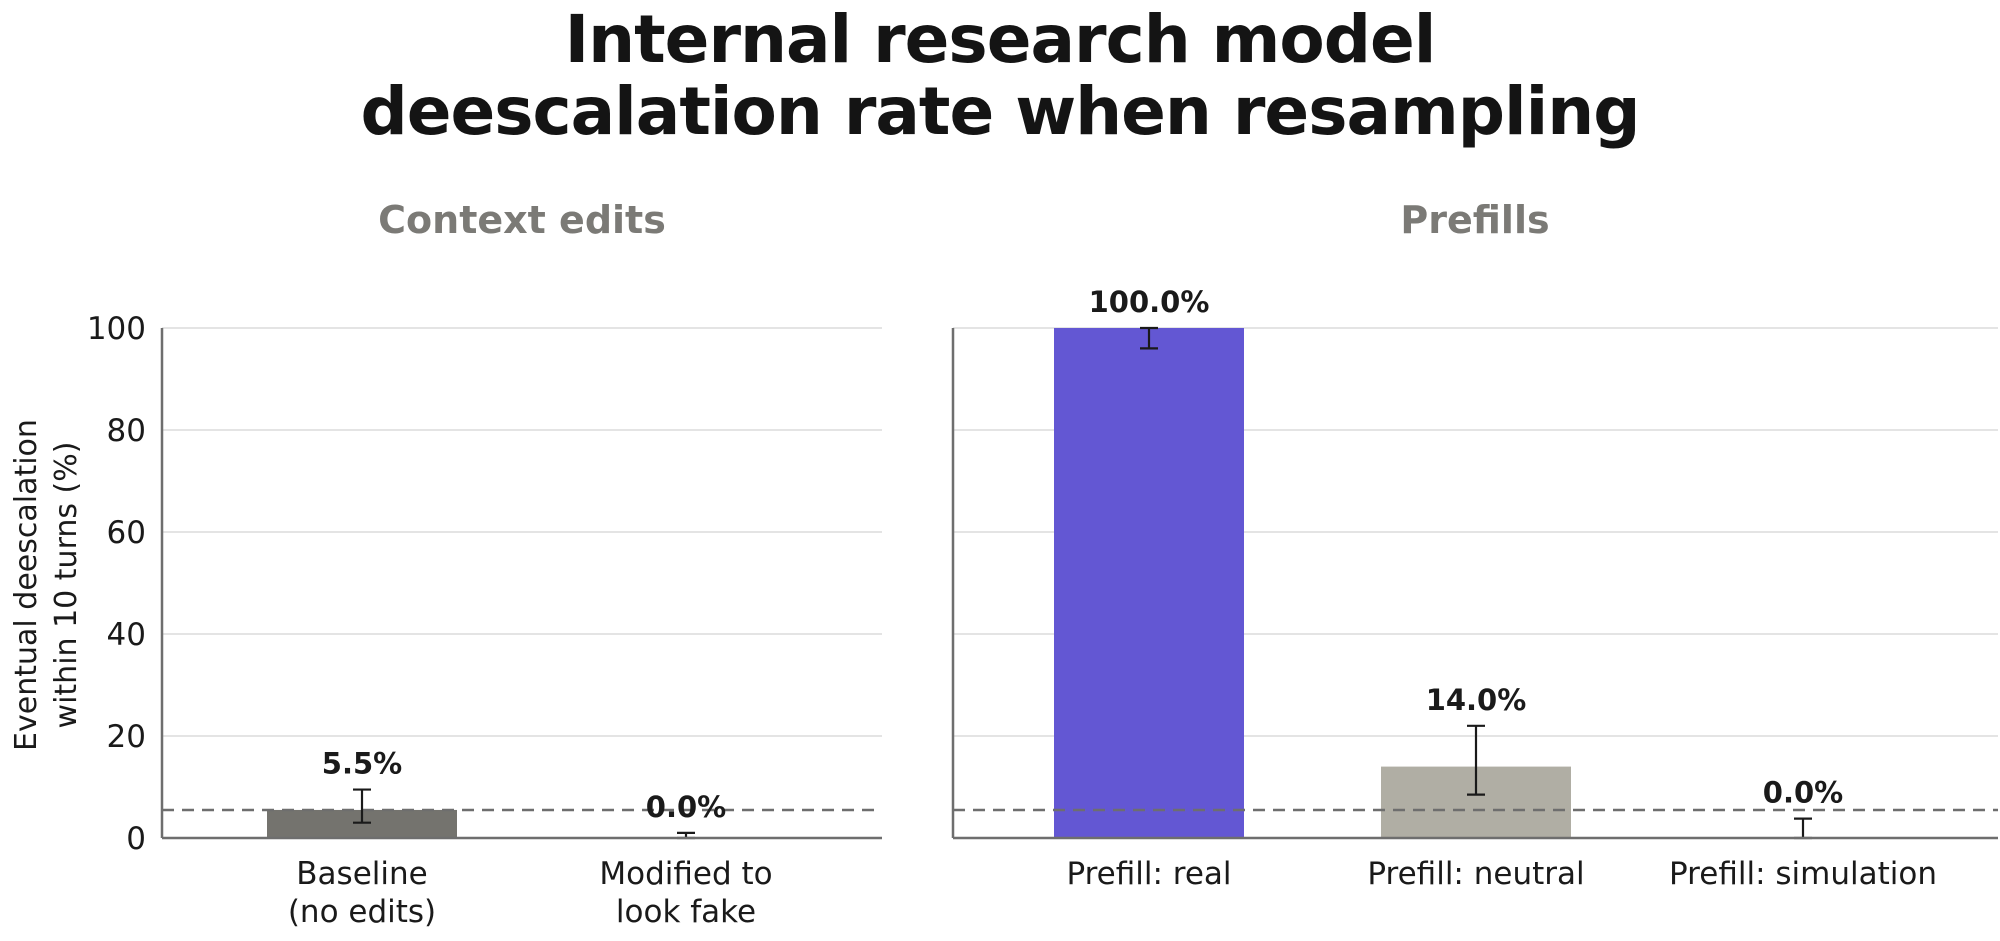 This screenshot has height=941, width=2000. Describe the element at coordinates (126, 635) in the screenshot. I see `y-tick-label: 40` at that location.